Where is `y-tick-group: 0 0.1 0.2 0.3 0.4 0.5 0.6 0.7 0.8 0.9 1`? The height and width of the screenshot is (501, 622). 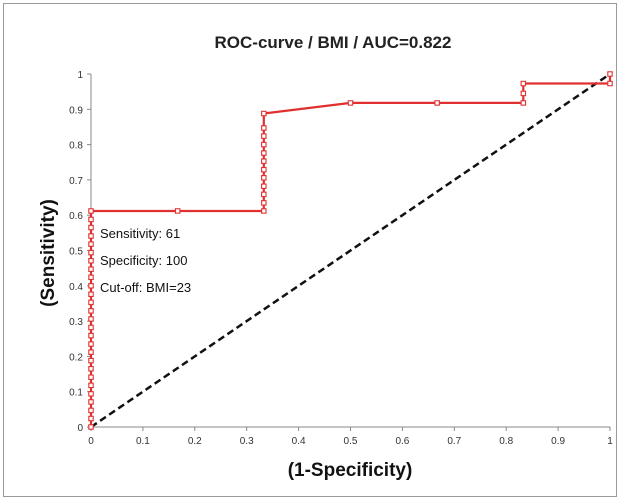 y-tick-group: 0 0.1 0.2 0.3 0.4 0.5 0.6 0.7 0.8 0.9 1 is located at coordinates (80, 252).